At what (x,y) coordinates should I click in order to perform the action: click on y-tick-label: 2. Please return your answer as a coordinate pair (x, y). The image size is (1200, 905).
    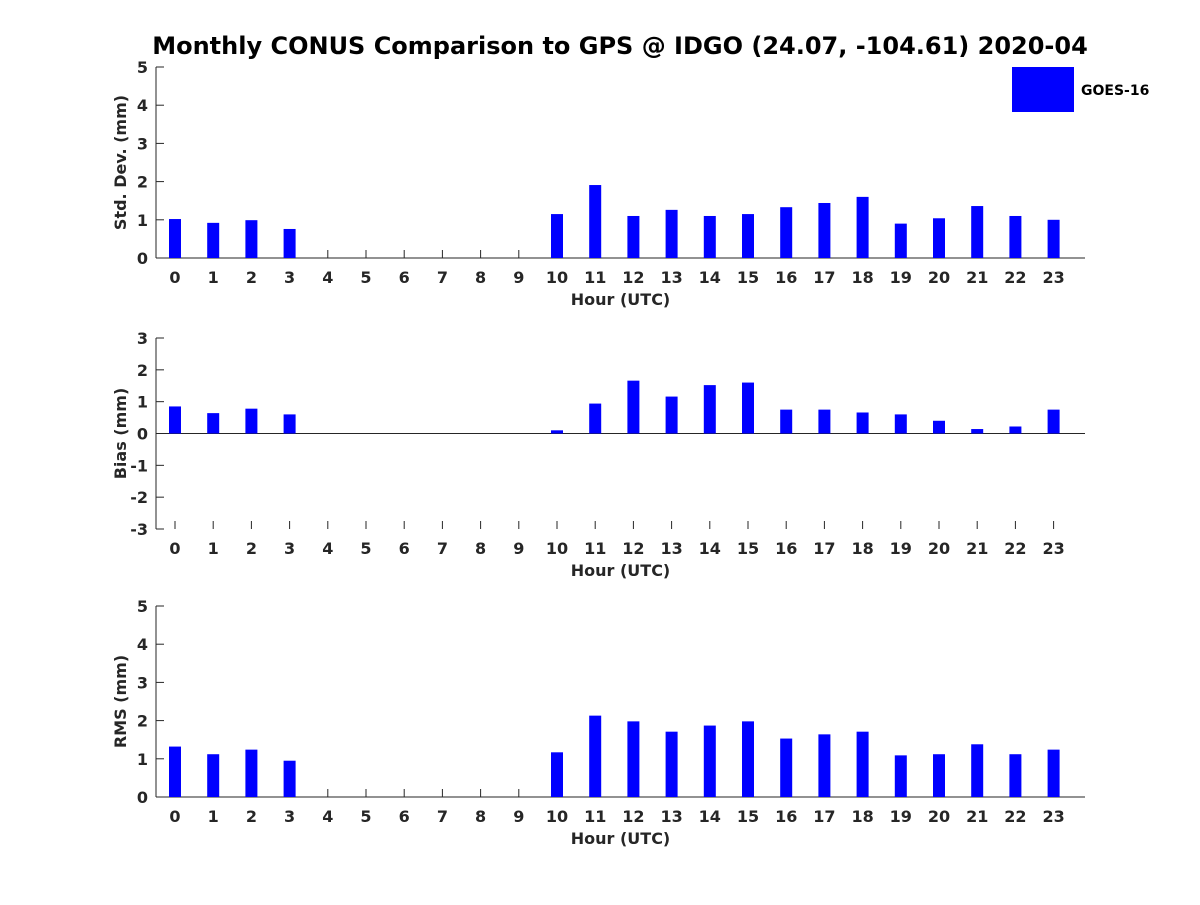
    Looking at the image, I should click on (142, 721).